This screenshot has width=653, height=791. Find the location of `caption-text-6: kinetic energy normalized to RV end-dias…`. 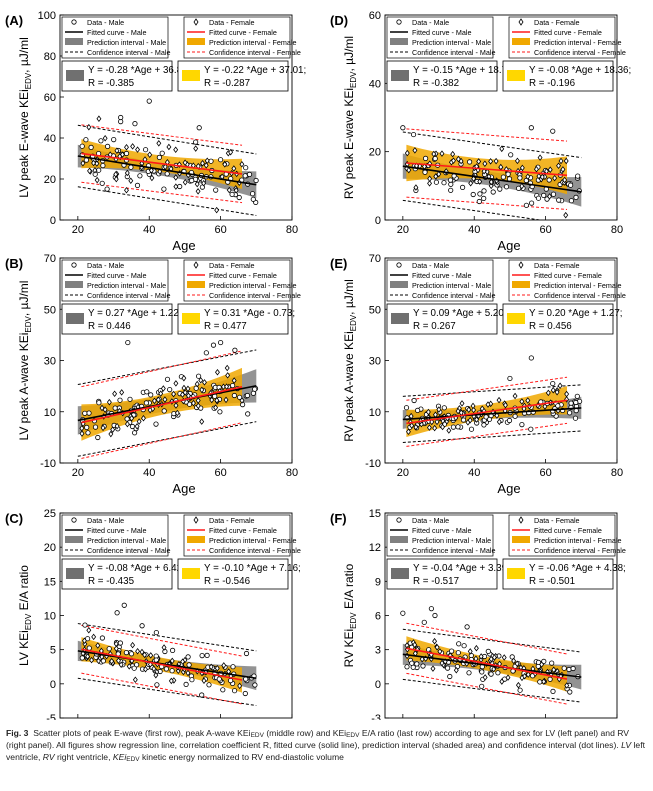

caption-text-6: kinetic energy normalized to RV end-dias… is located at coordinates (241, 757).